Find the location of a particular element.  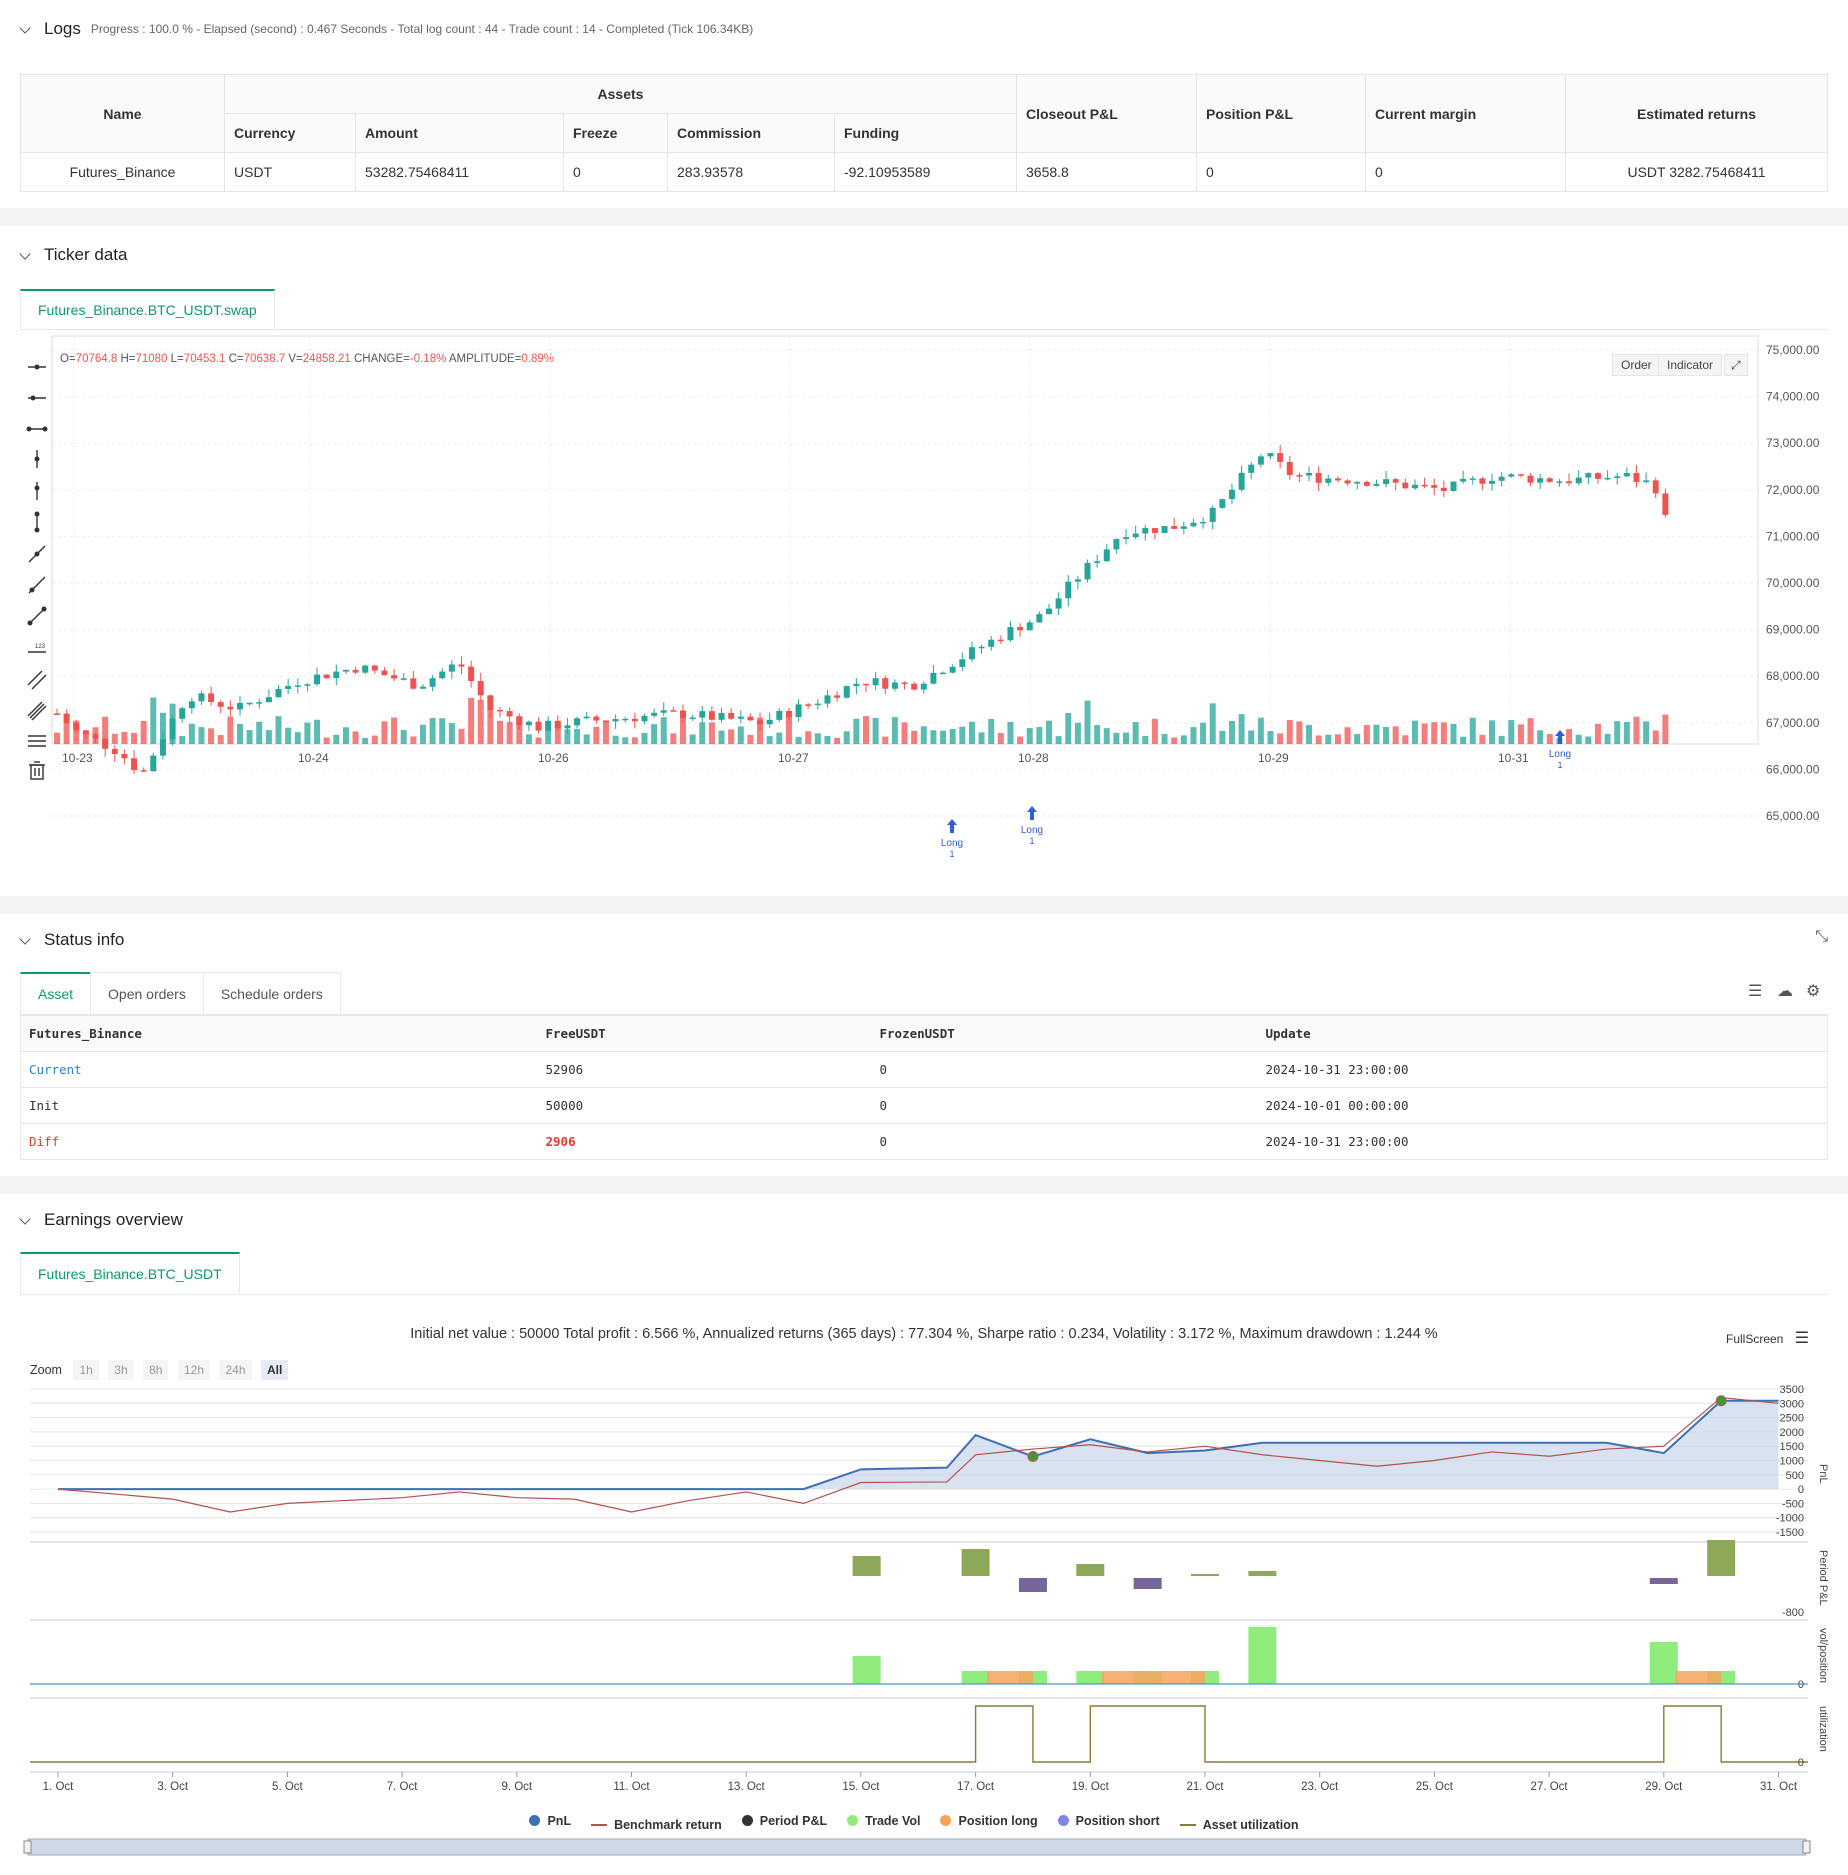

navigator-left-handle is located at coordinates (27, 1847).